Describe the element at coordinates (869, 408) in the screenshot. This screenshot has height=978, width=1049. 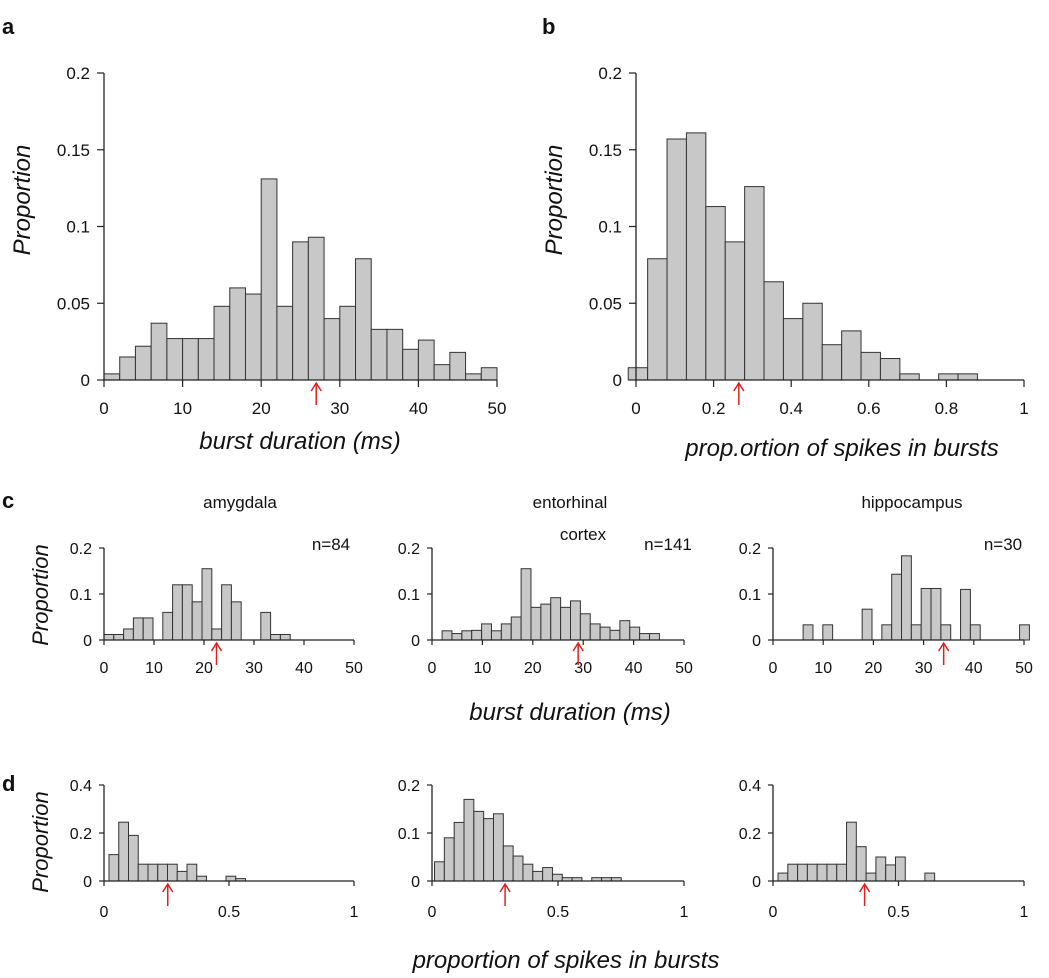
I see `x-tick-label-b-3: 0.6` at that location.